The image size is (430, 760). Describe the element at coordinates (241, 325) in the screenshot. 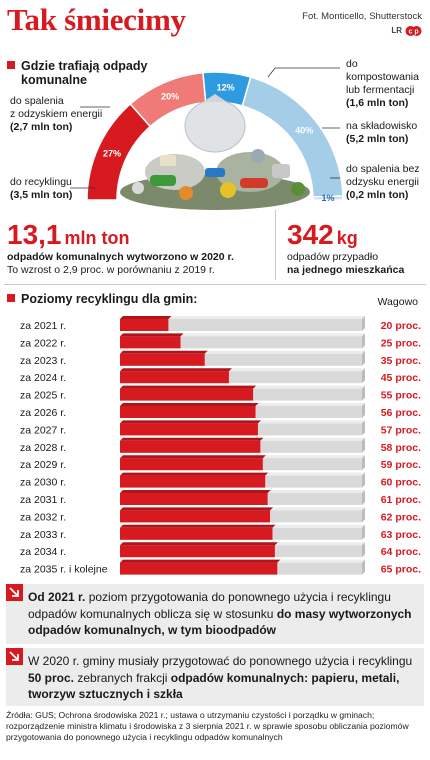

I see `bar-remainder` at that location.